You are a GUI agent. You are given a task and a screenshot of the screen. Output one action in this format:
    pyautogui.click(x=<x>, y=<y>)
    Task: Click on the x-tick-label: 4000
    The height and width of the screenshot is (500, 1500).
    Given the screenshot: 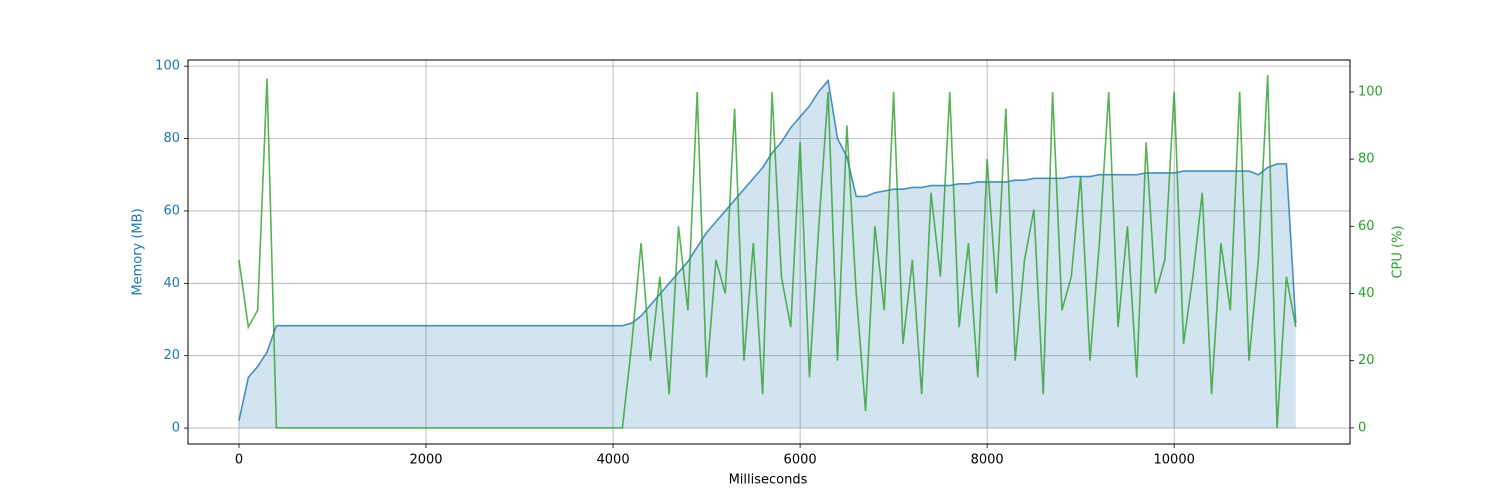 What is the action you would take?
    pyautogui.click(x=613, y=460)
    